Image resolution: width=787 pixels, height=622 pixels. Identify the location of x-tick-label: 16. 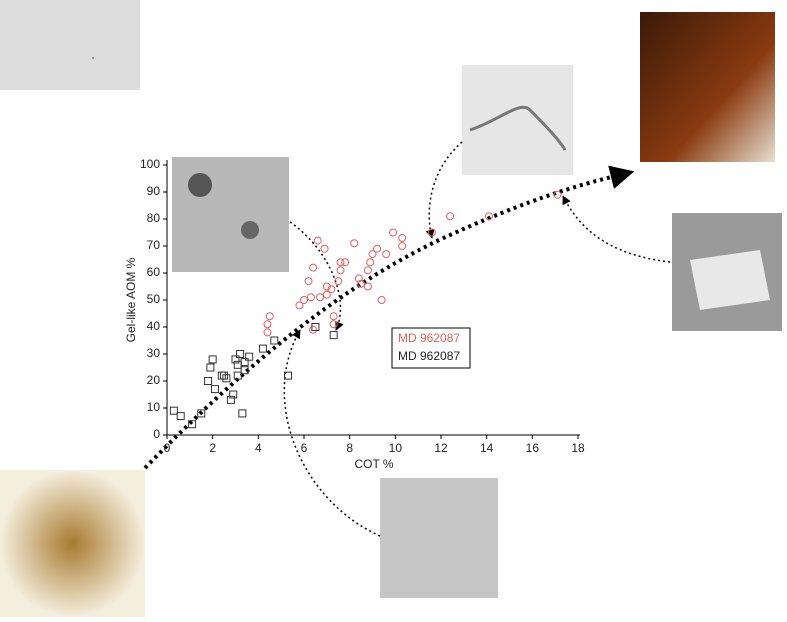
(533, 448).